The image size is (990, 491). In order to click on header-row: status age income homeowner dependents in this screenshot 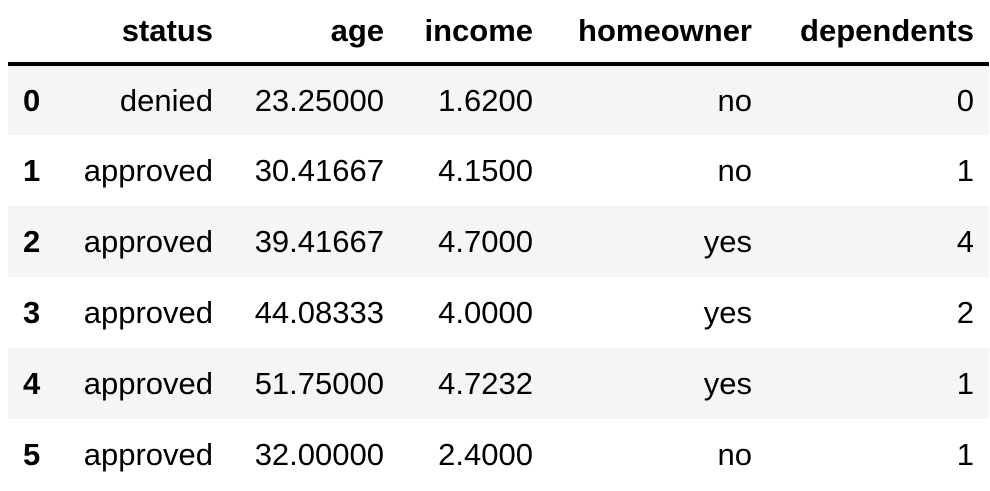, I will do `click(498, 33)`.